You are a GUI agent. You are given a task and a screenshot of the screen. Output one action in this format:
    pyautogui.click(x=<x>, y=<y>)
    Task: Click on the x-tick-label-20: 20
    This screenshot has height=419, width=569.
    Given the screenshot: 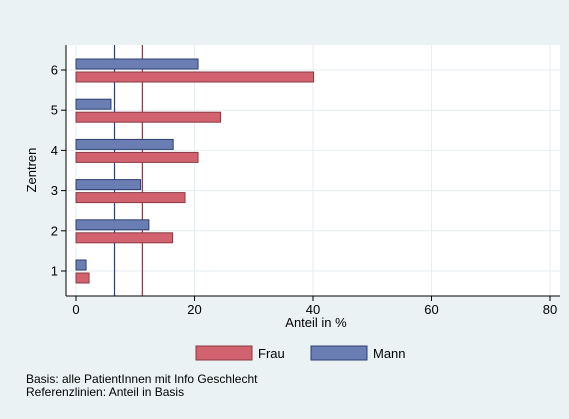 What is the action you would take?
    pyautogui.click(x=194, y=309)
    